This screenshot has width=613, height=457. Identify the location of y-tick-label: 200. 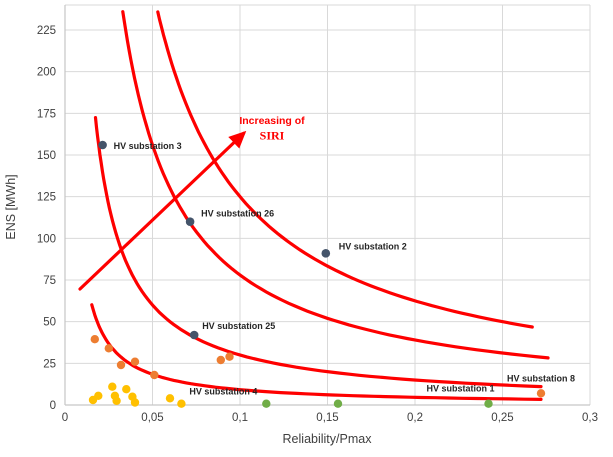
(46, 73).